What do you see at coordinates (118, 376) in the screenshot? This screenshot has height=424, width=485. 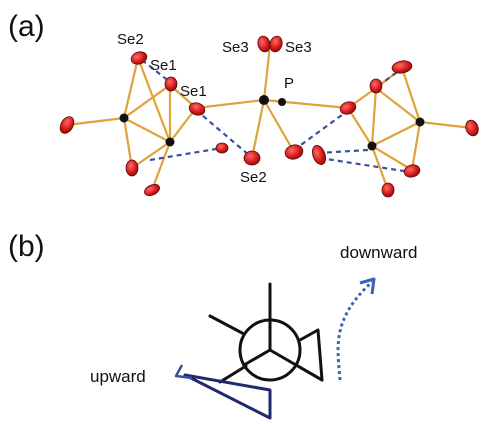 I see `upward-label: upward` at bounding box center [118, 376].